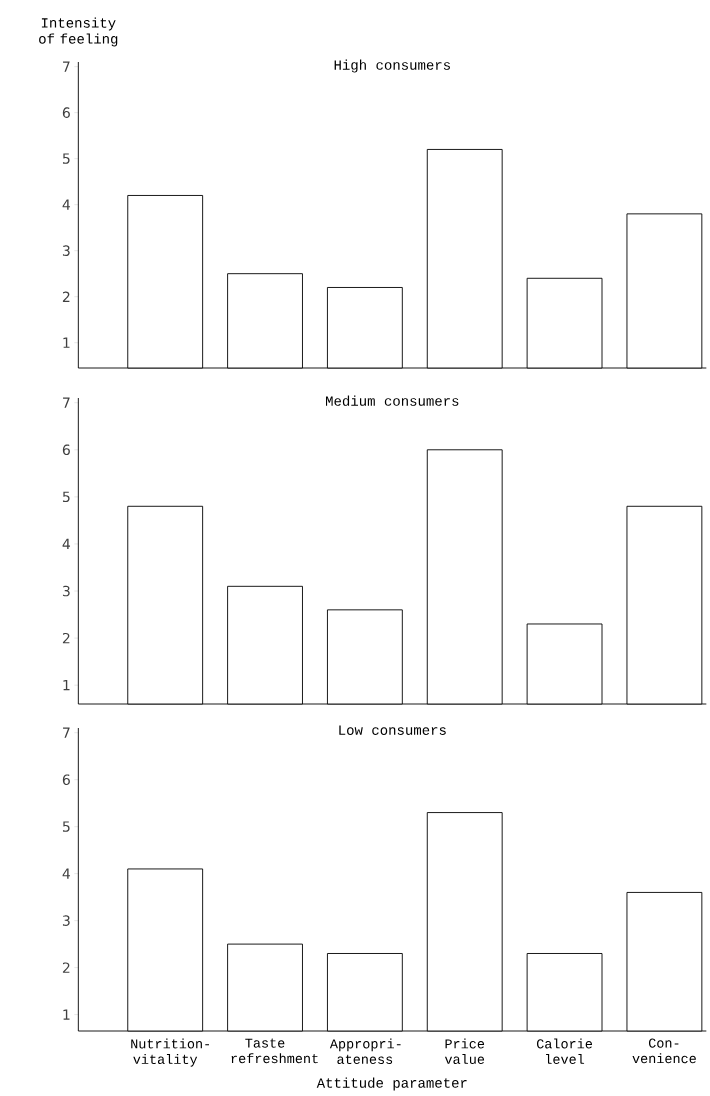 This screenshot has height=1096, width=710. Describe the element at coordinates (564, 1051) in the screenshot. I see `x-tick-label: Calorie level` at that location.